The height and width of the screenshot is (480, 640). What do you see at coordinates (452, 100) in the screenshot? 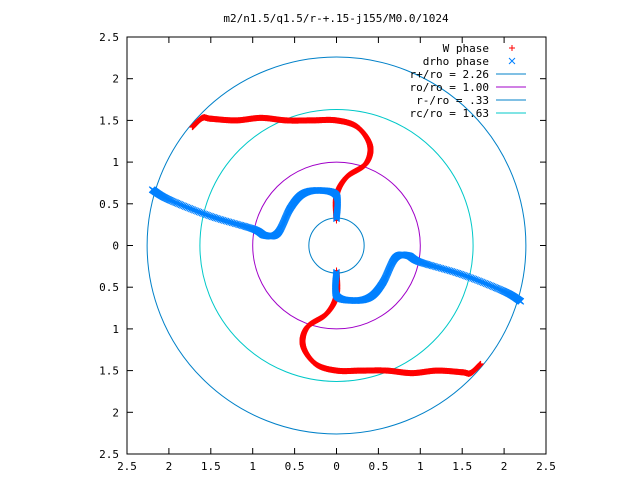
I see `legend-label: r-/ro = .33` at bounding box center [452, 100].